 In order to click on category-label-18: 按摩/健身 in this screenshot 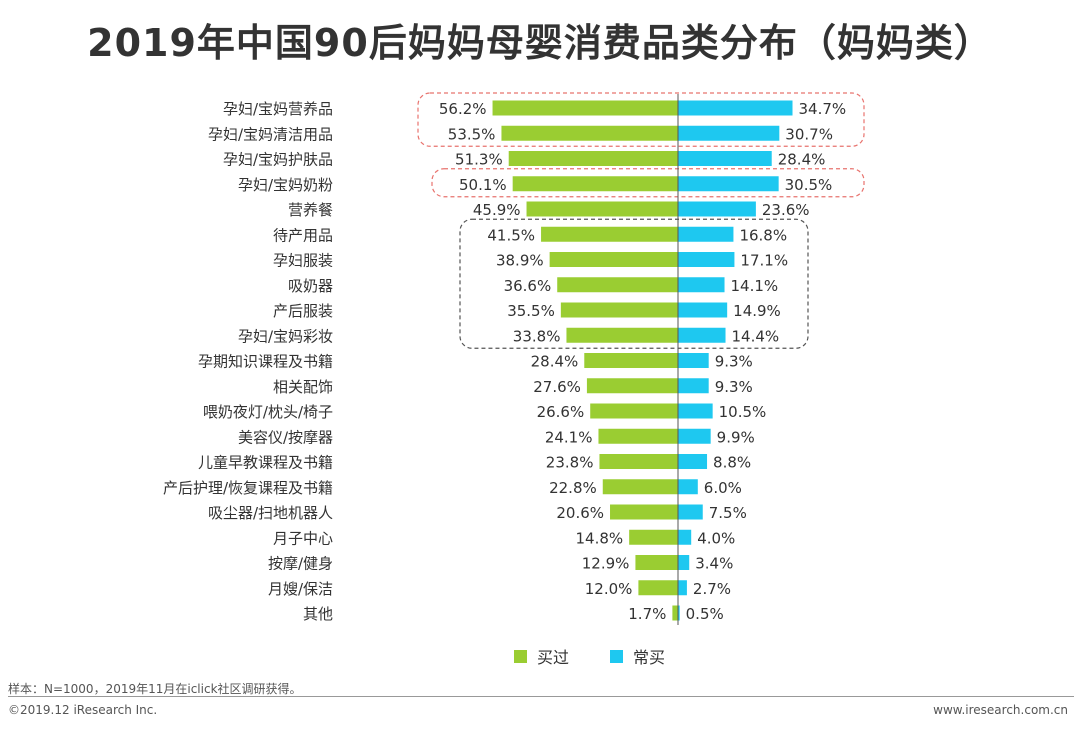, I will do `click(300, 564)`.